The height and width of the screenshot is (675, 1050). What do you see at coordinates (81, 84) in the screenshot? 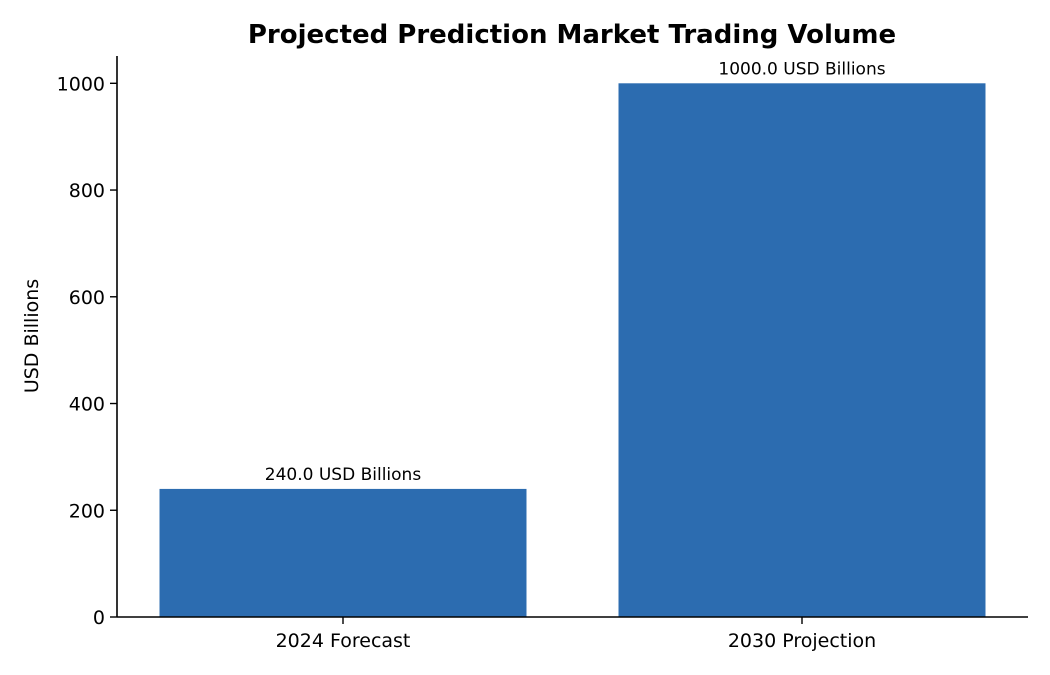
I see `y-tick-label: 1000` at bounding box center [81, 84].